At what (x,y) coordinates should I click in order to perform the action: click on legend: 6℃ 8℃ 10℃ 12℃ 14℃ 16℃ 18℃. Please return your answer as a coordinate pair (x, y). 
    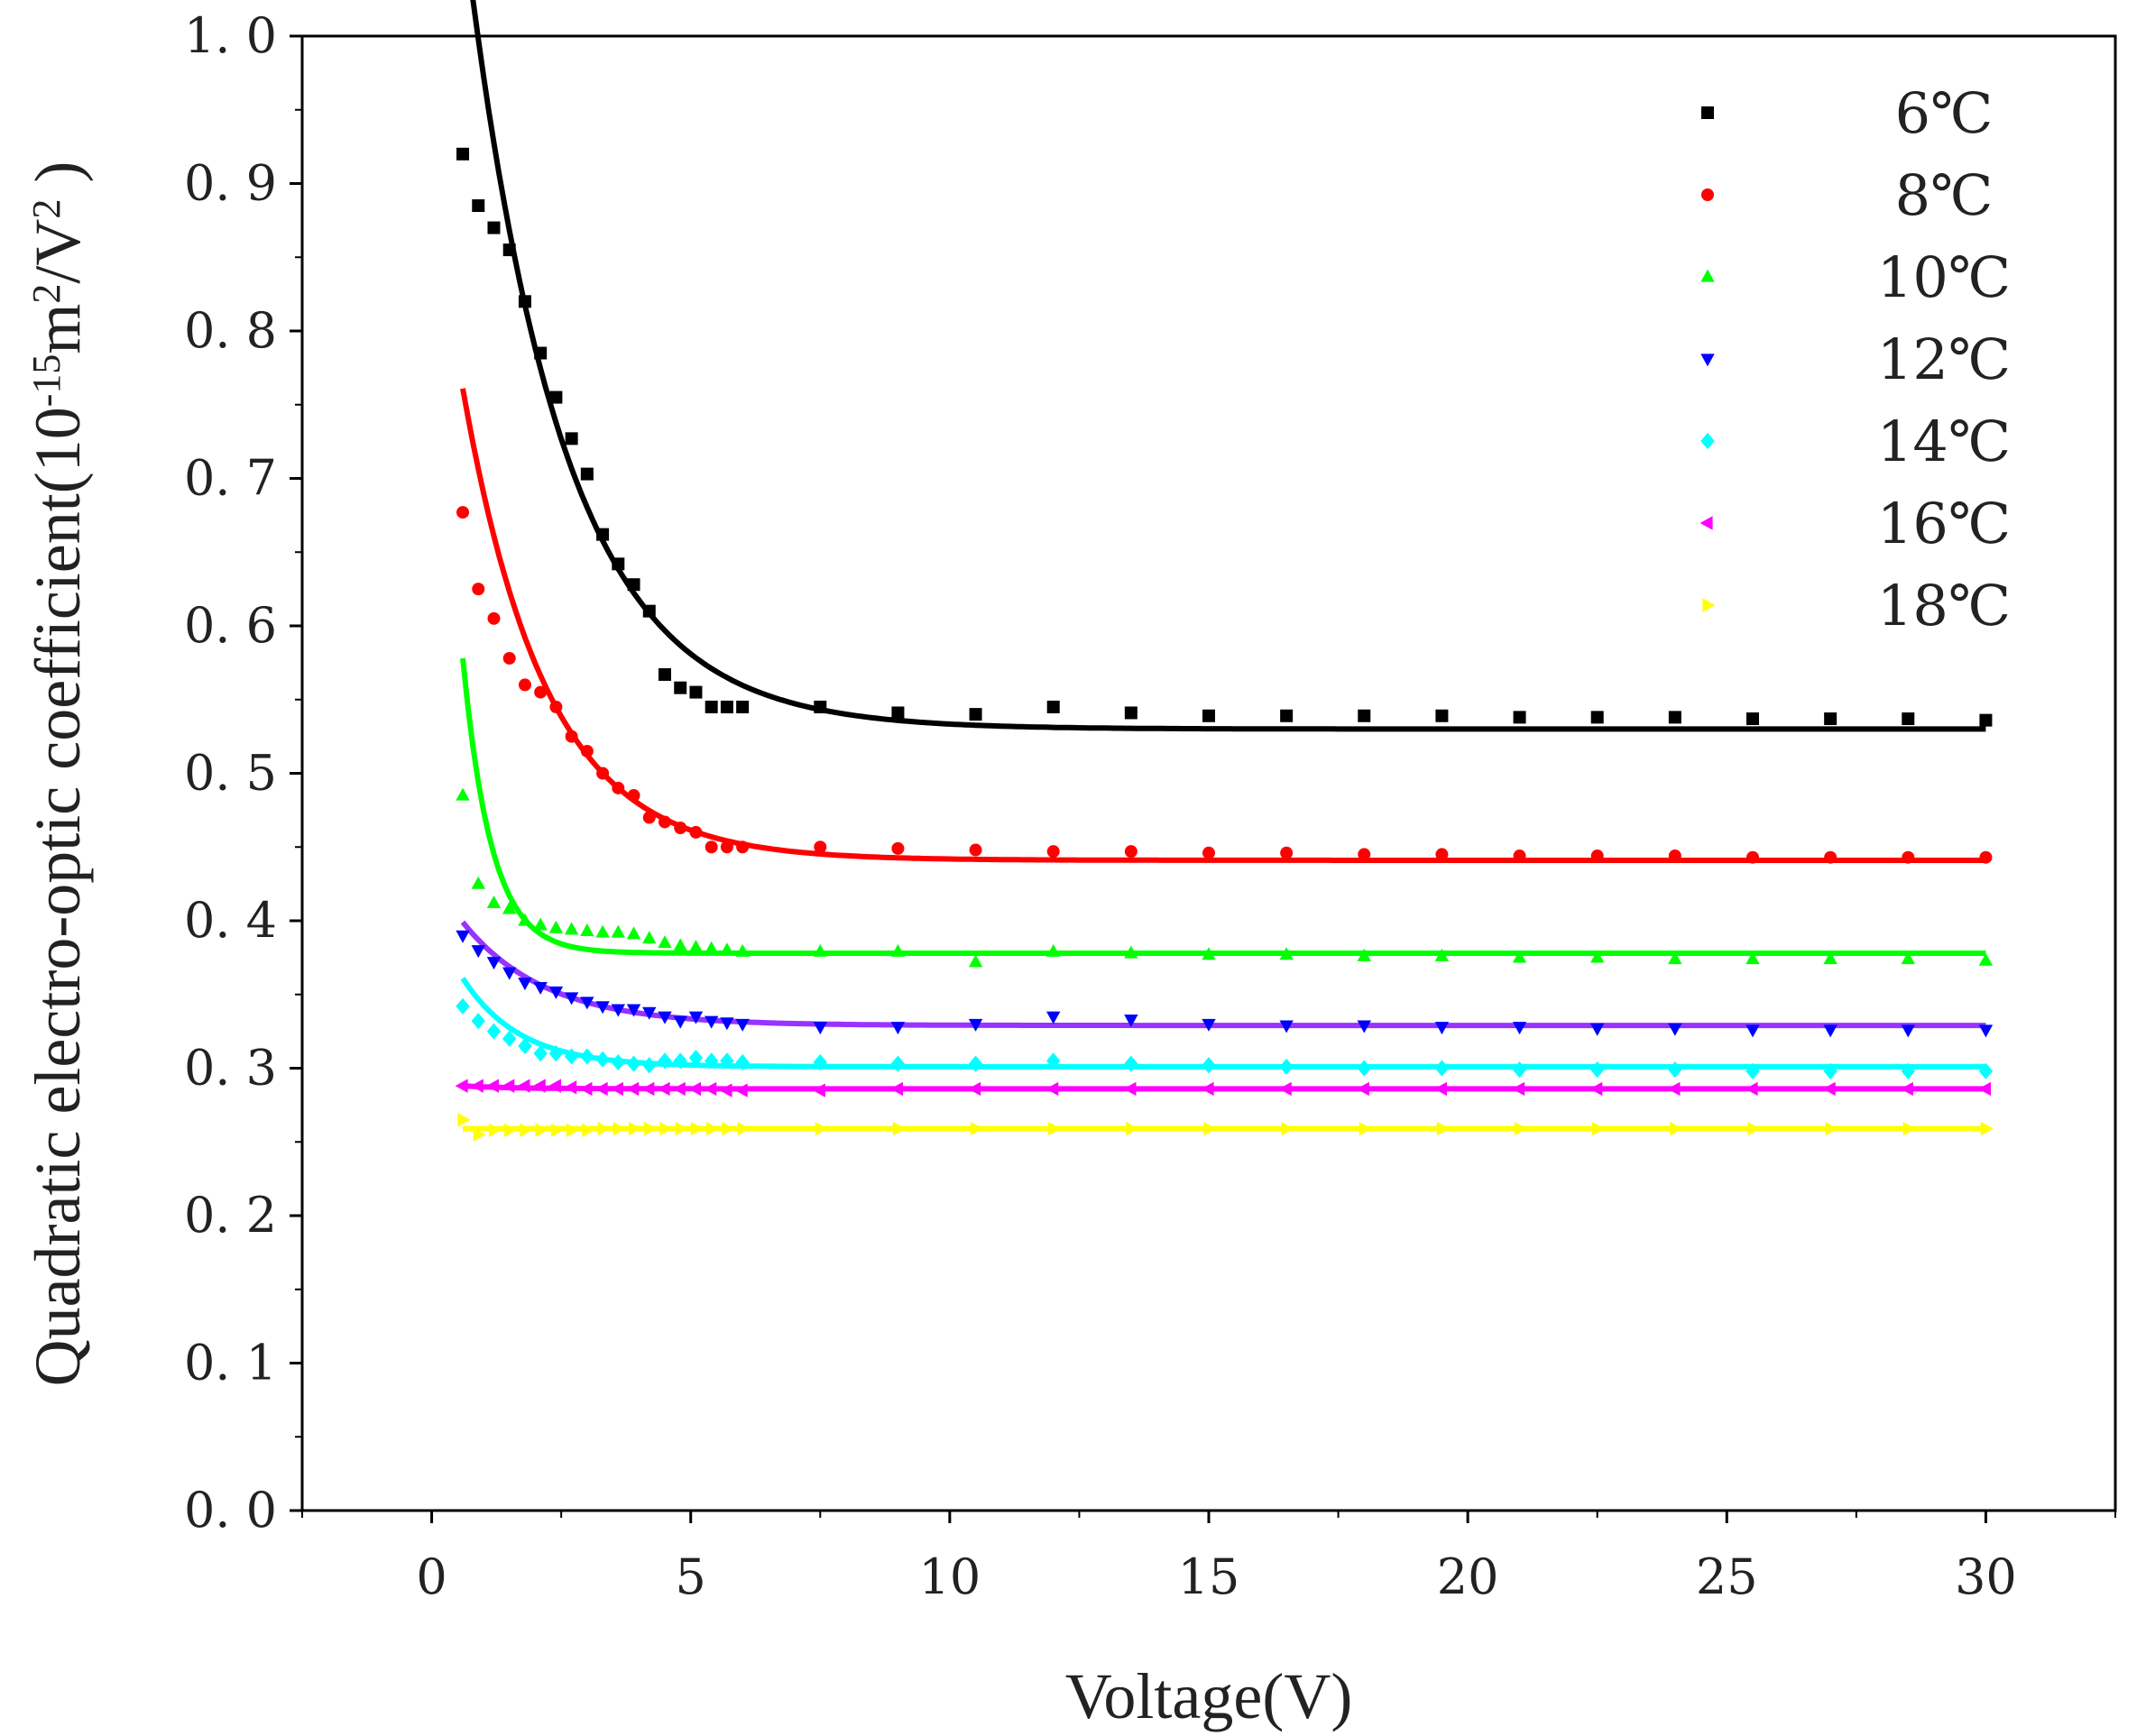
    Looking at the image, I should click on (1855, 359).